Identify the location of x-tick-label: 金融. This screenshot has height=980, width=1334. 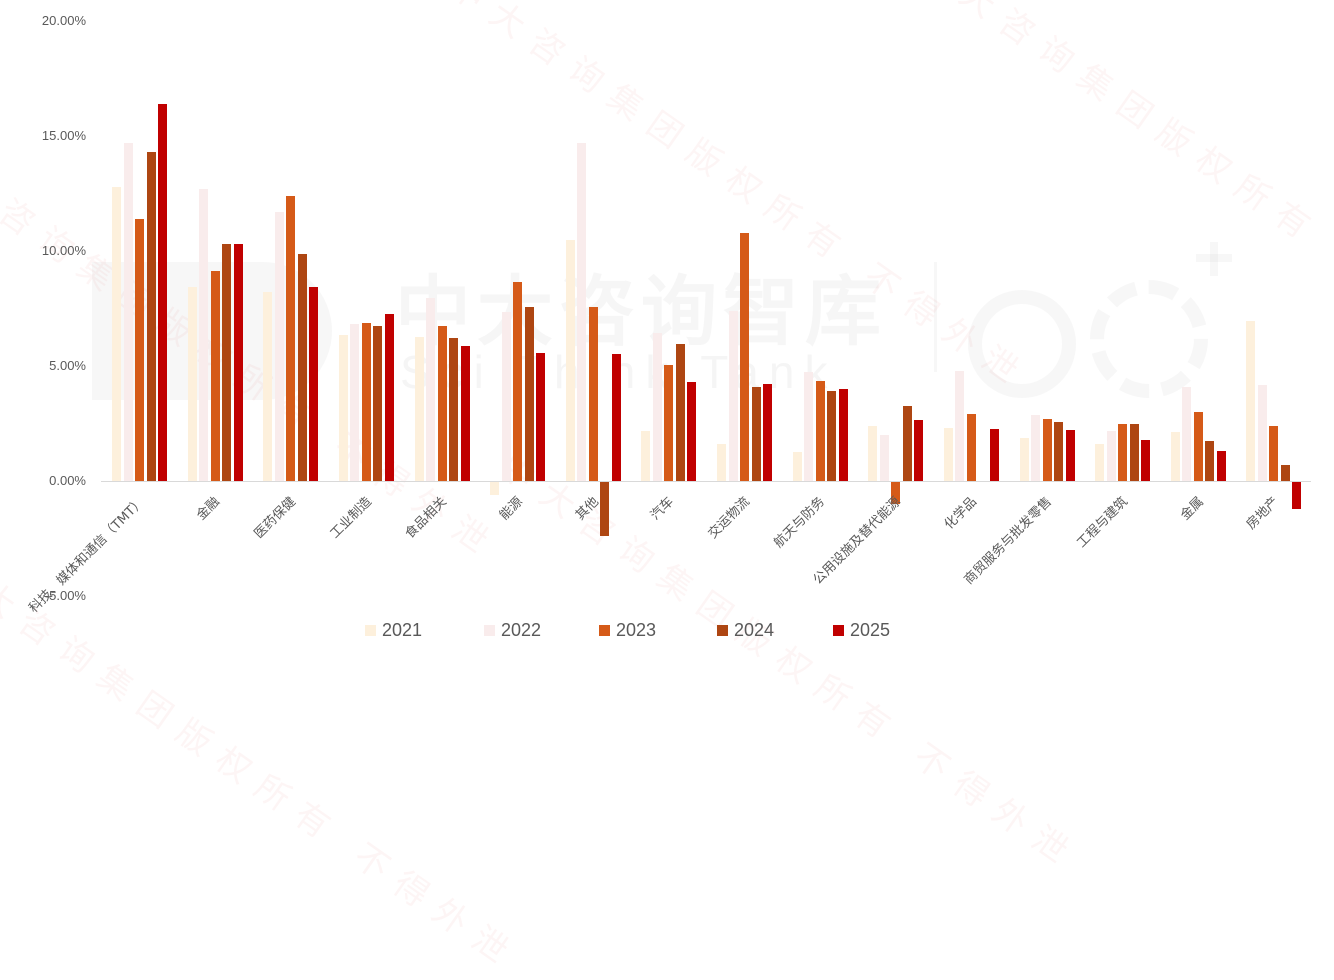
(209, 509).